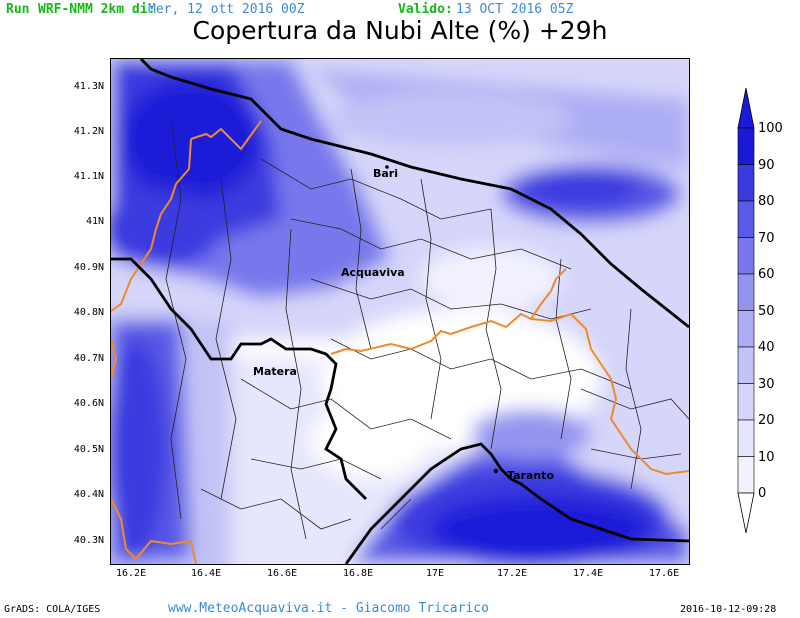 This screenshot has height=618, width=800. I want to click on footer-credit: GrADS: COLA/IGES, so click(52, 609).